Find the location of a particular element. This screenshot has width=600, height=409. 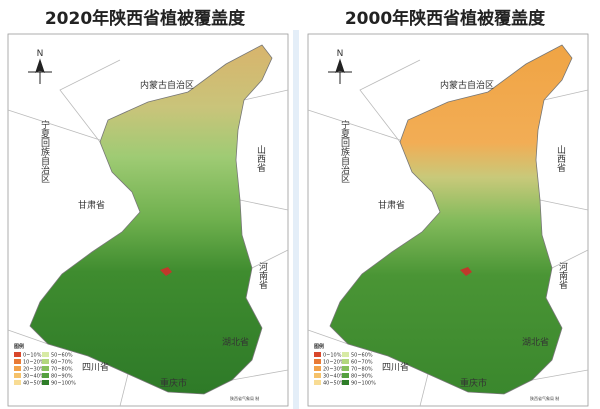

divider is located at coordinates (296, 219).